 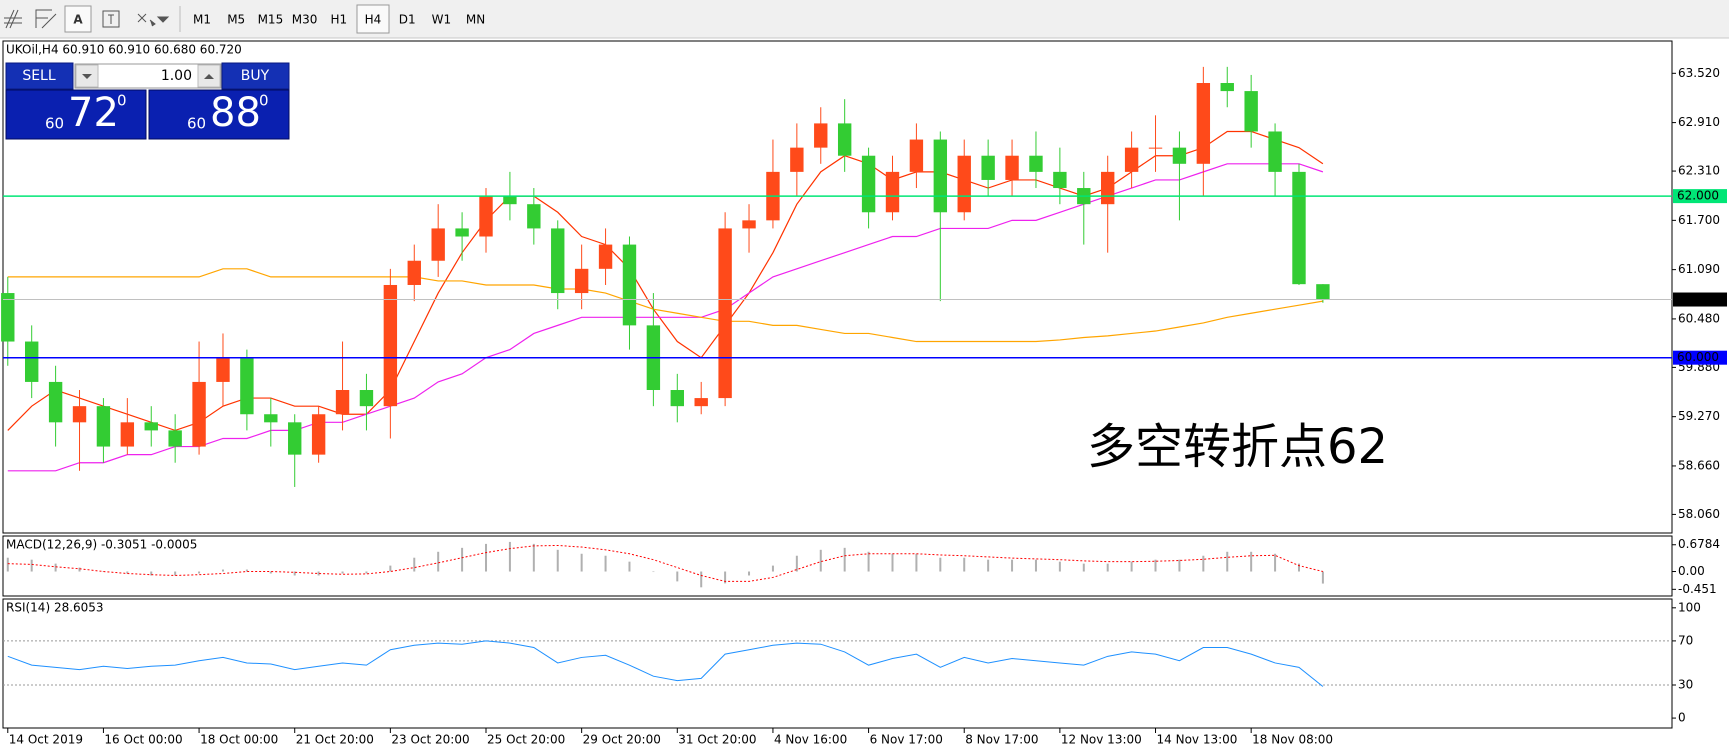 What do you see at coordinates (906, 740) in the screenshot?
I see `x-tick-label: 6 Nov 17:00` at bounding box center [906, 740].